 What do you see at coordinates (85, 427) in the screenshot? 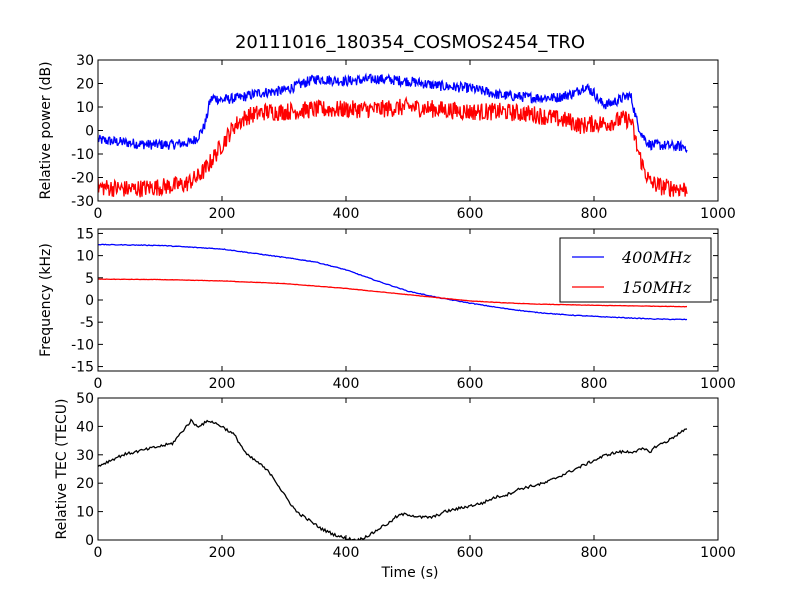
I see `y-tick-label: 40` at bounding box center [85, 427].